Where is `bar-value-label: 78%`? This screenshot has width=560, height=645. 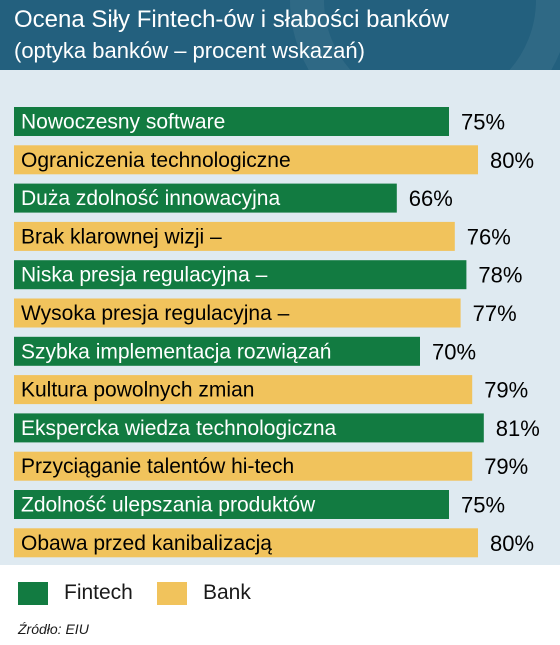 bar-value-label: 78% is located at coordinates (500, 275).